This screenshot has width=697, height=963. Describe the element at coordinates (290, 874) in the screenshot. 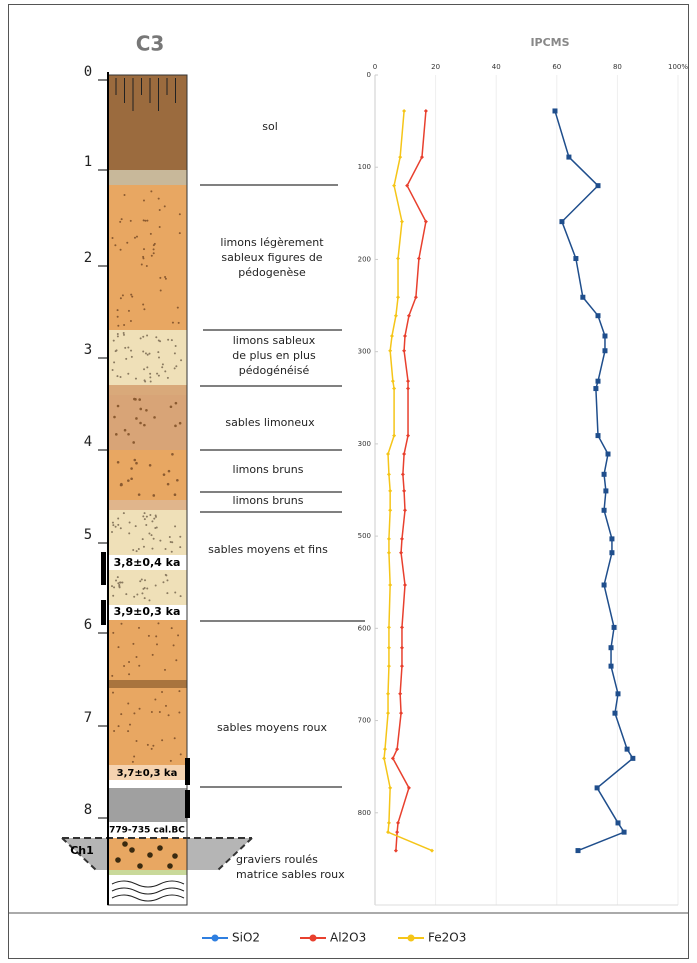

I see `layer-label: matrice sables roux` at that location.